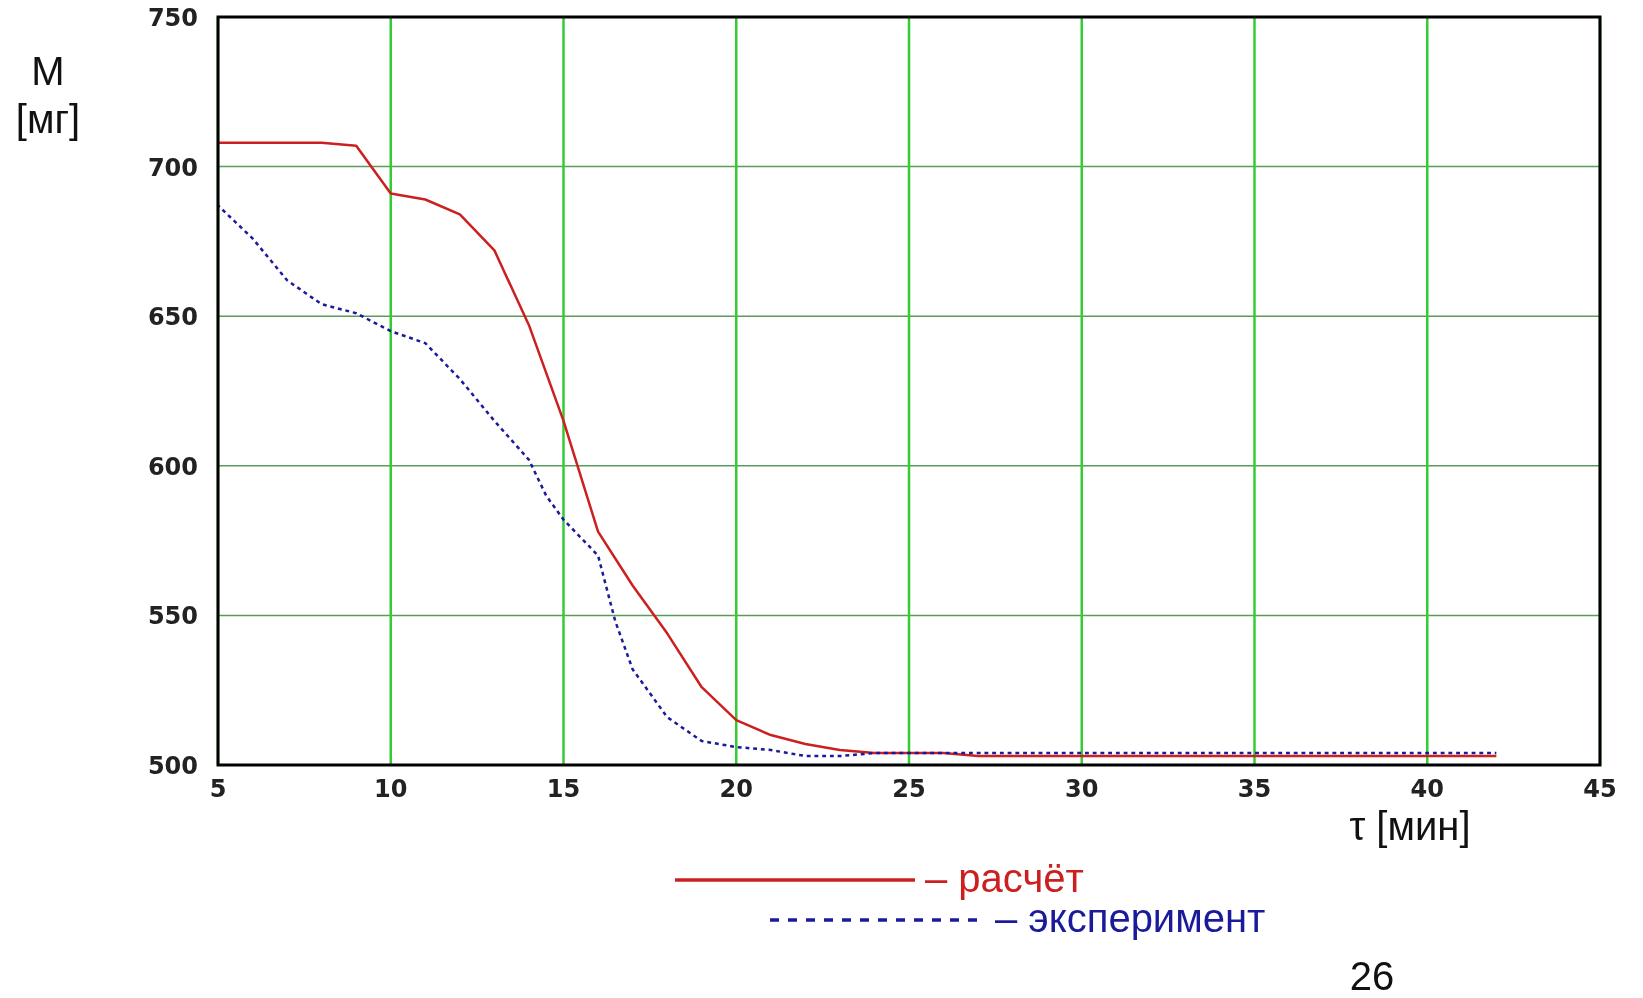 The height and width of the screenshot is (998, 1643). I want to click on x-tick-label: 20, so click(736, 789).